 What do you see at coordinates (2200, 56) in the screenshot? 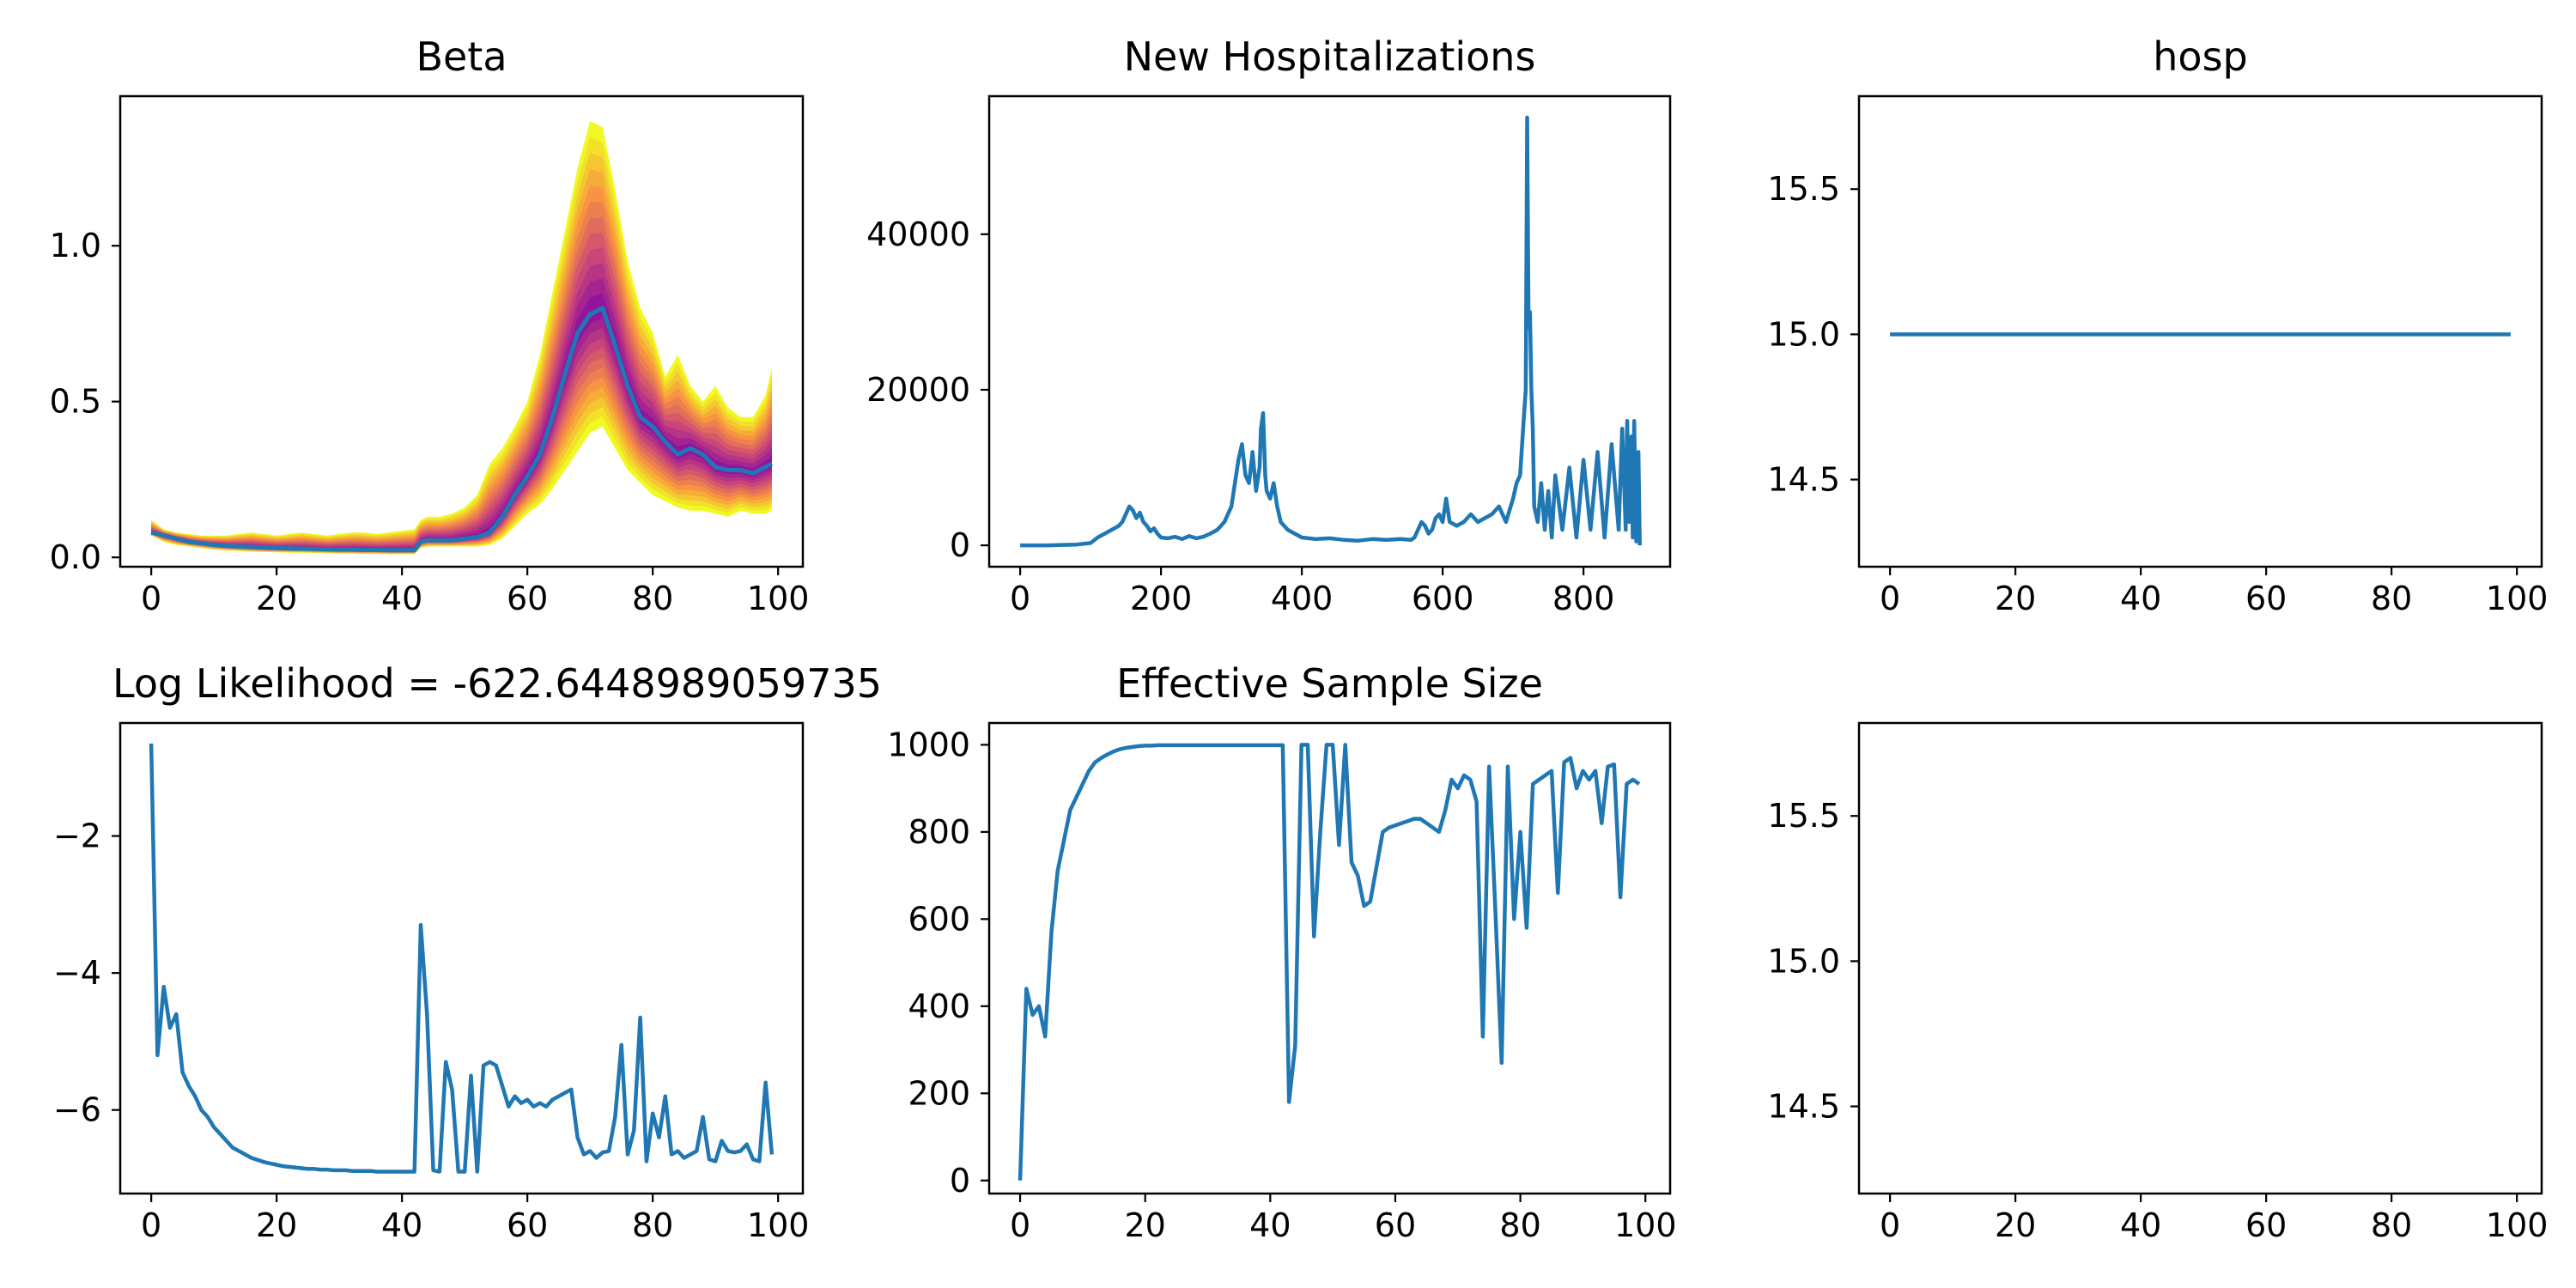
I see `subplot-title: hosp` at bounding box center [2200, 56].